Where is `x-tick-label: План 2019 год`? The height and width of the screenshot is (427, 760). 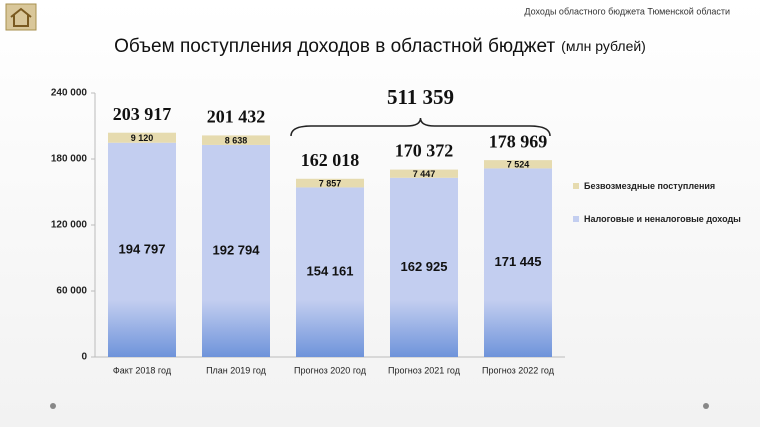
x-tick-label: План 2019 год is located at coordinates (236, 370).